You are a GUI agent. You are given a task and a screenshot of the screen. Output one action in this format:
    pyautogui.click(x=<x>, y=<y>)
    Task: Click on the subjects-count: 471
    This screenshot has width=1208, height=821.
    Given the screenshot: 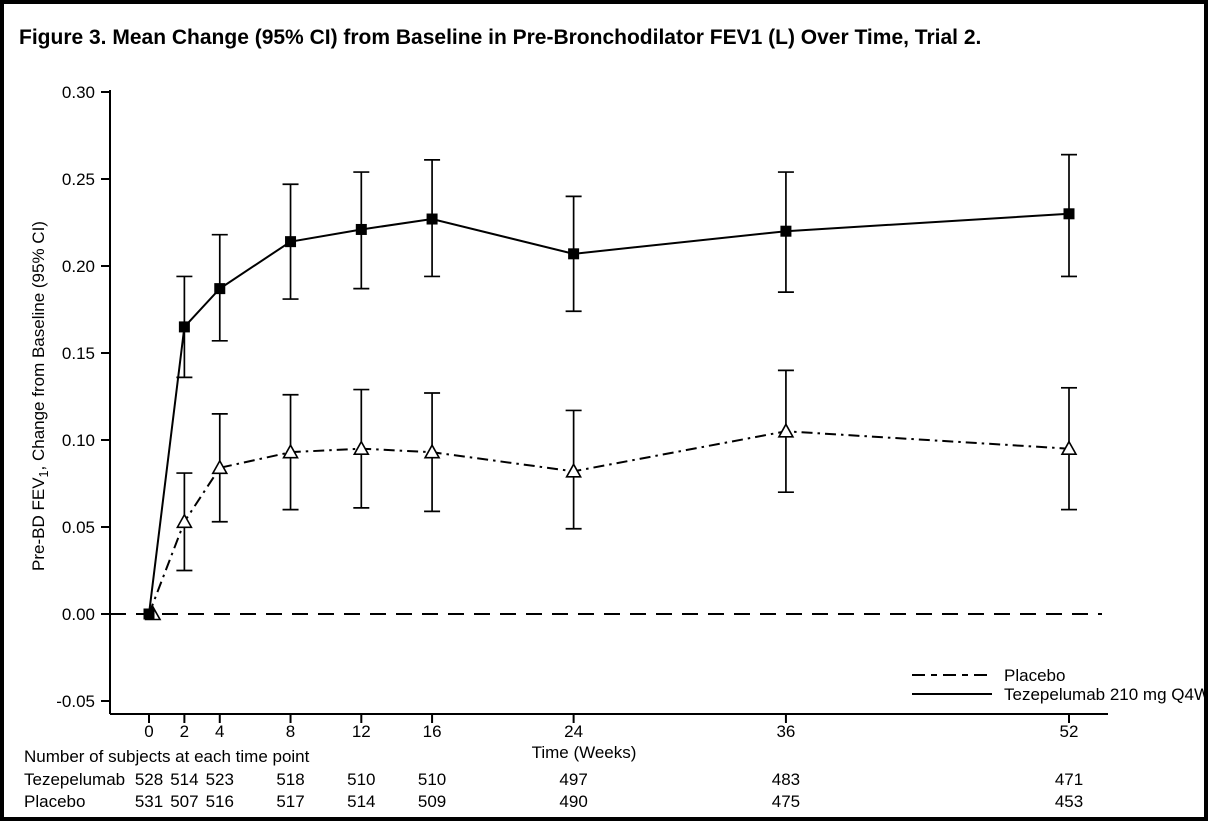 What is the action you would take?
    pyautogui.click(x=1069, y=779)
    